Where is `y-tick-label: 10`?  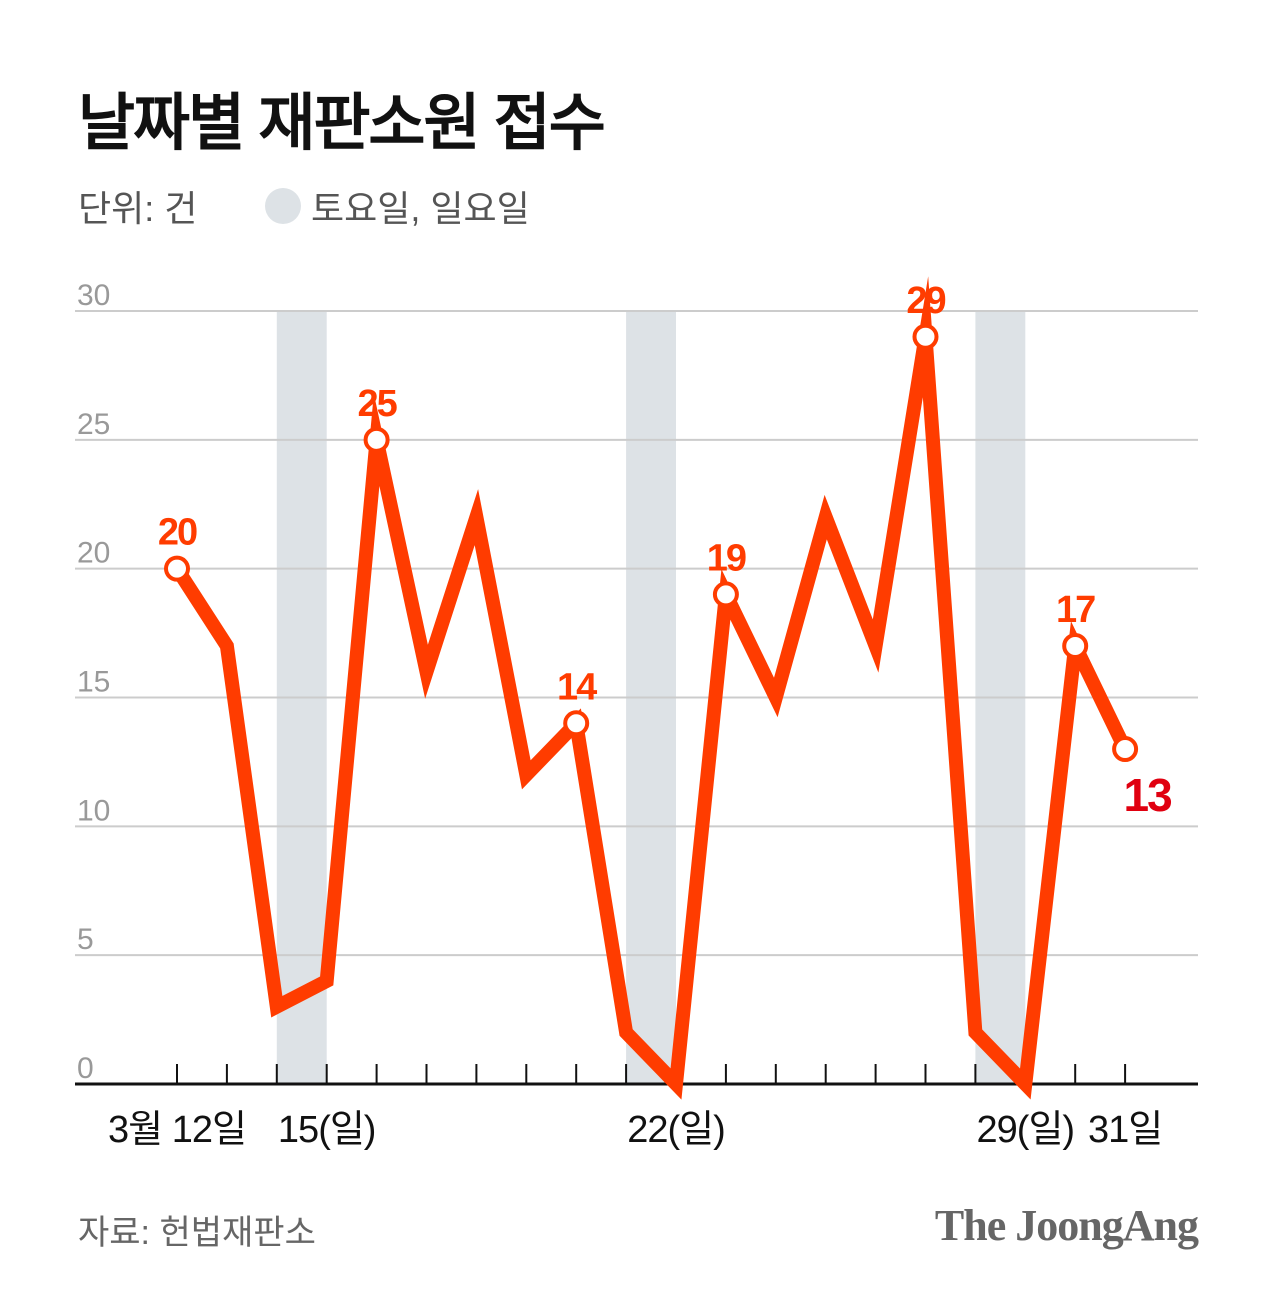
y-tick-label: 10 is located at coordinates (93, 810).